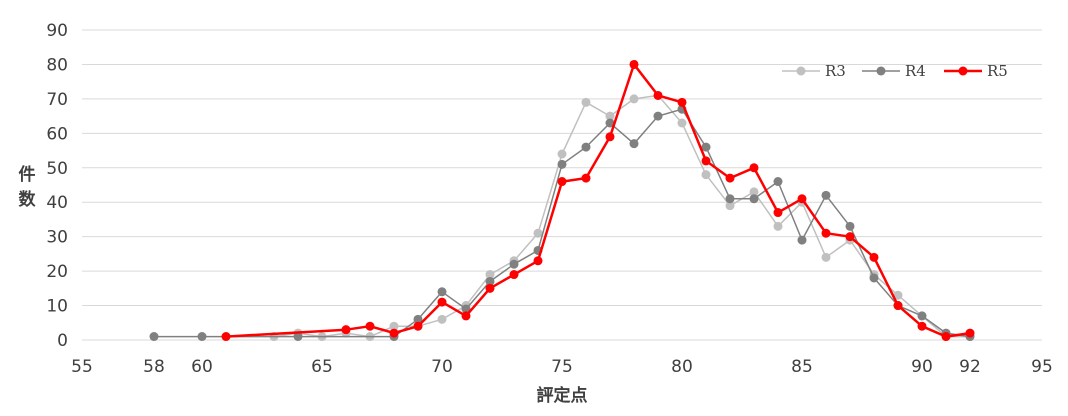  What do you see at coordinates (57, 203) in the screenshot?
I see `y-tick-label: 40` at bounding box center [57, 203].